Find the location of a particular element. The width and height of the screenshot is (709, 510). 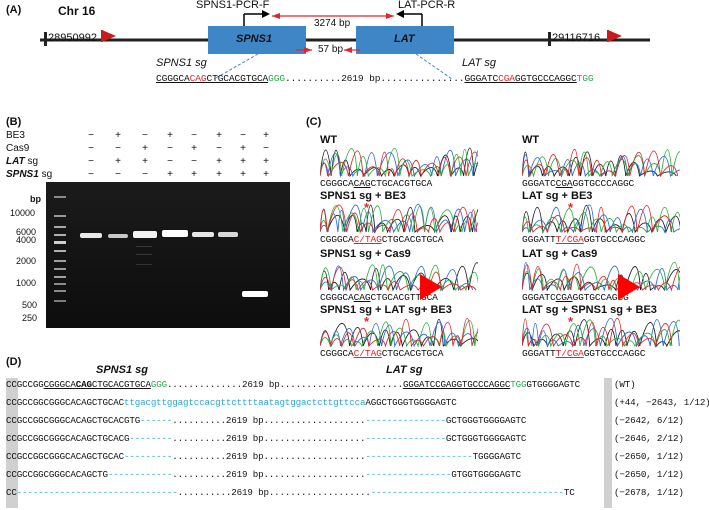

gene-map is located at coordinates (345, 45).